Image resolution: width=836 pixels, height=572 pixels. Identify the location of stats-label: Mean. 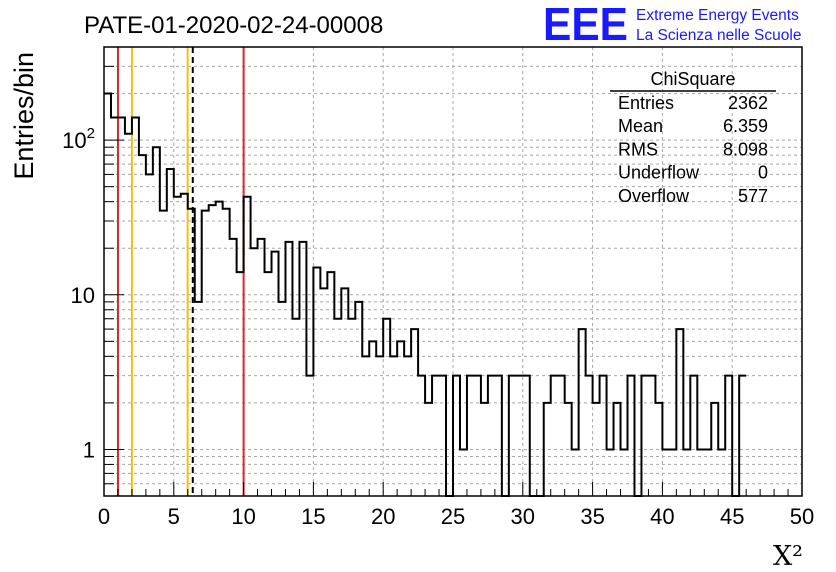
(640, 126).